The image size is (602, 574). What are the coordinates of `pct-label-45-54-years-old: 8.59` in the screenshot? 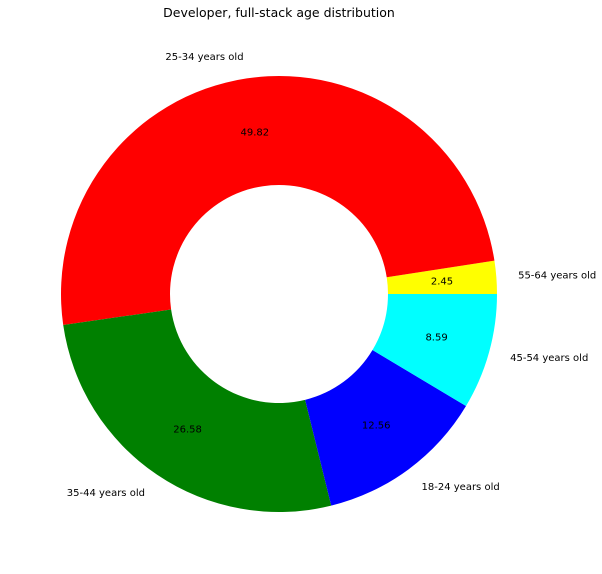 It's located at (436, 338).